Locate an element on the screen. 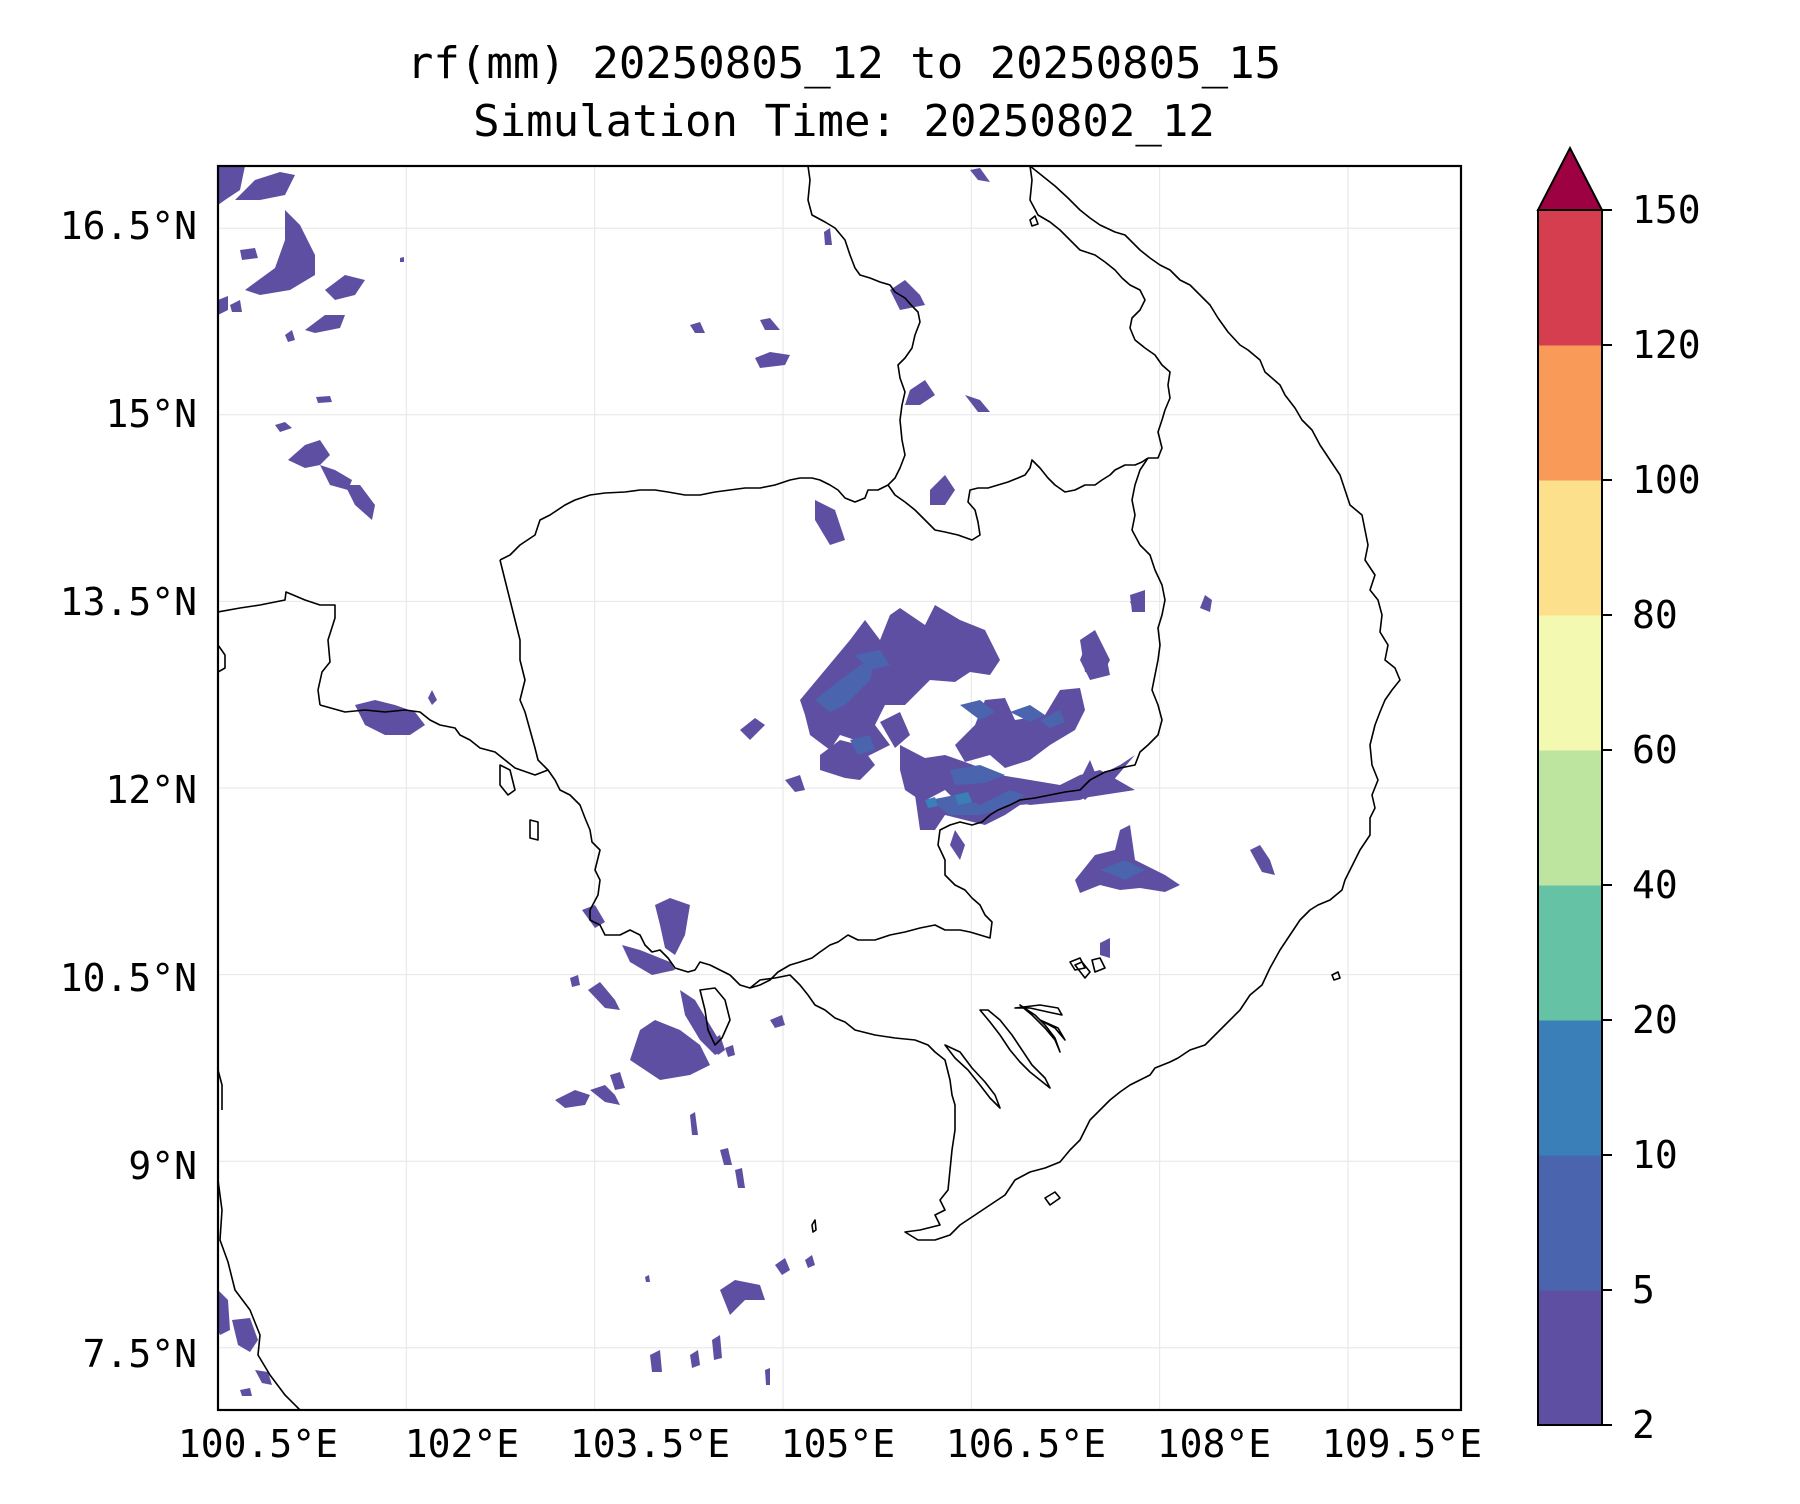 The image size is (1800, 1504). colorbar-segments is located at coordinates (1570, 818).